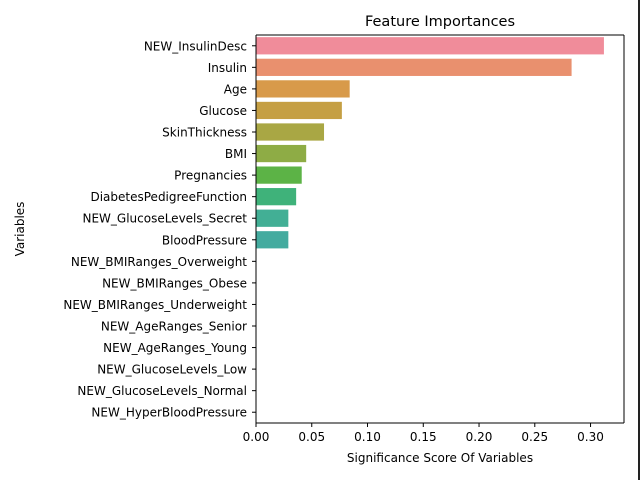  Describe the element at coordinates (440, 22) in the screenshot. I see `chart-title: Feature Importances` at that location.